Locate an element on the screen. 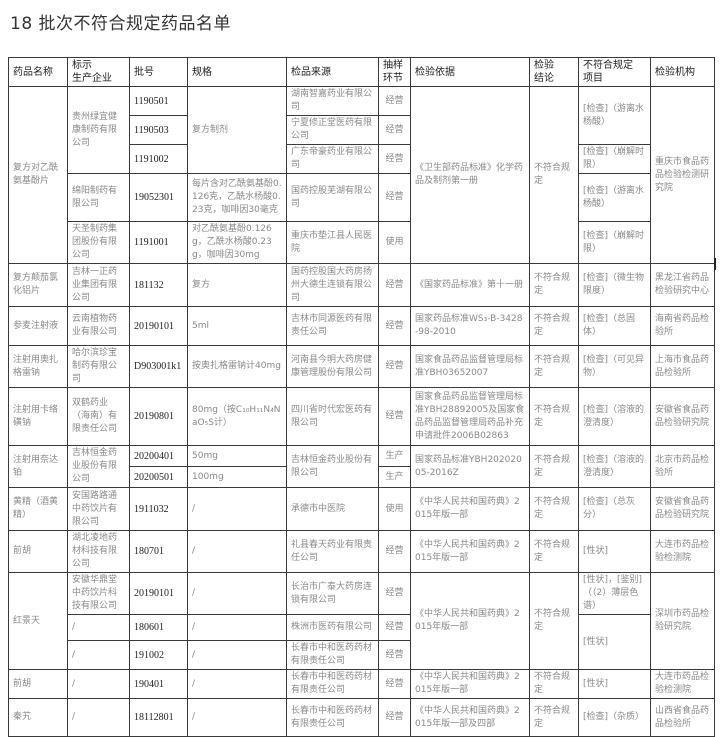 This screenshot has width=720, height=737. page-title: 18 批次不符合规定药品名单 is located at coordinates (121, 24).